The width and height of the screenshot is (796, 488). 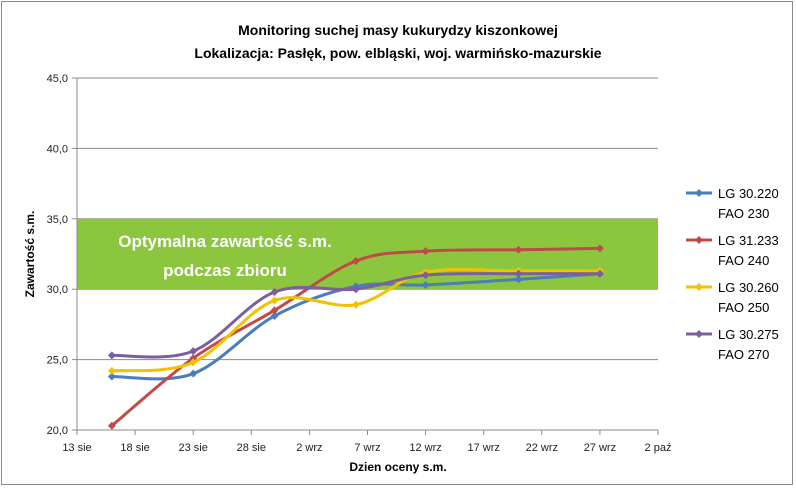 I want to click on x-tick-label: 17 wrz, so click(x=483, y=448).